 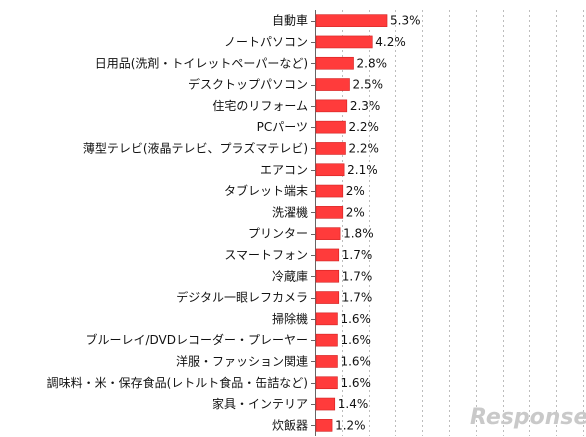 I want to click on value-label: 2.5%, so click(x=368, y=85).